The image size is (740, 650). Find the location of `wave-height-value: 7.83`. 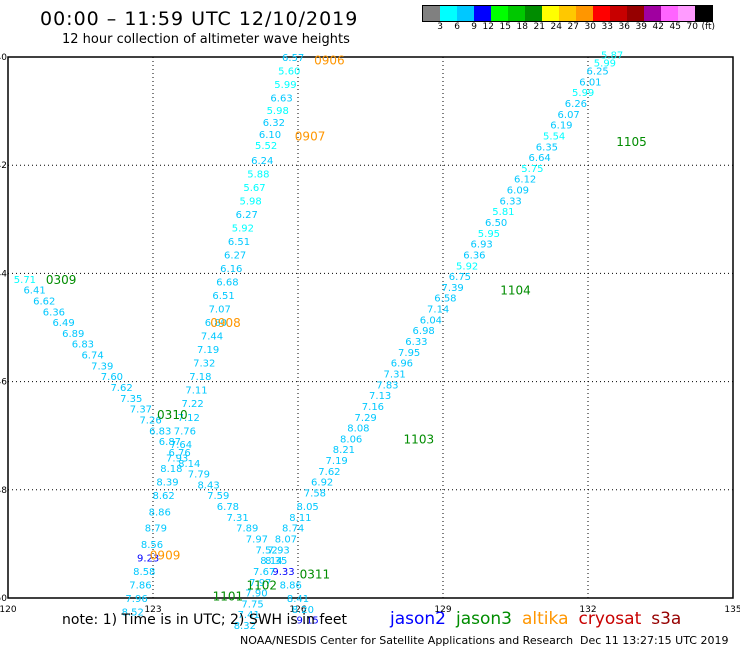

wave-height-value: 7.83 is located at coordinates (387, 385).